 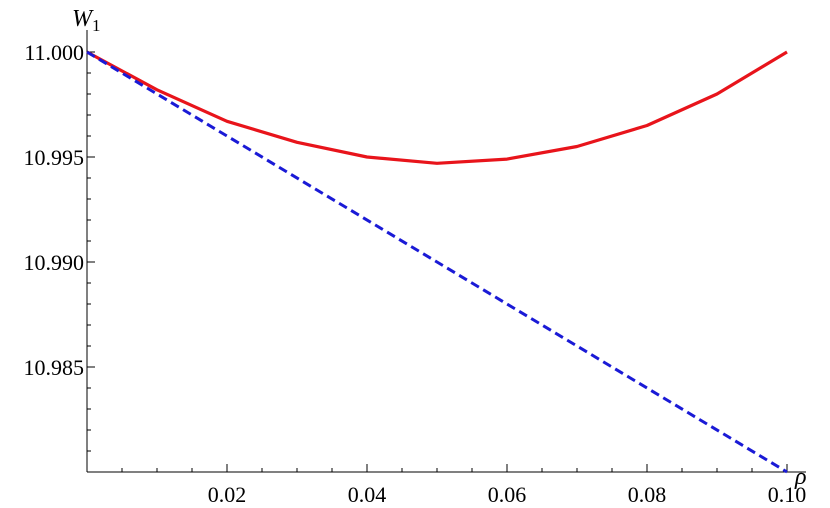 What do you see at coordinates (800, 477) in the screenshot?
I see `x-axis-label: ρ` at bounding box center [800, 477].